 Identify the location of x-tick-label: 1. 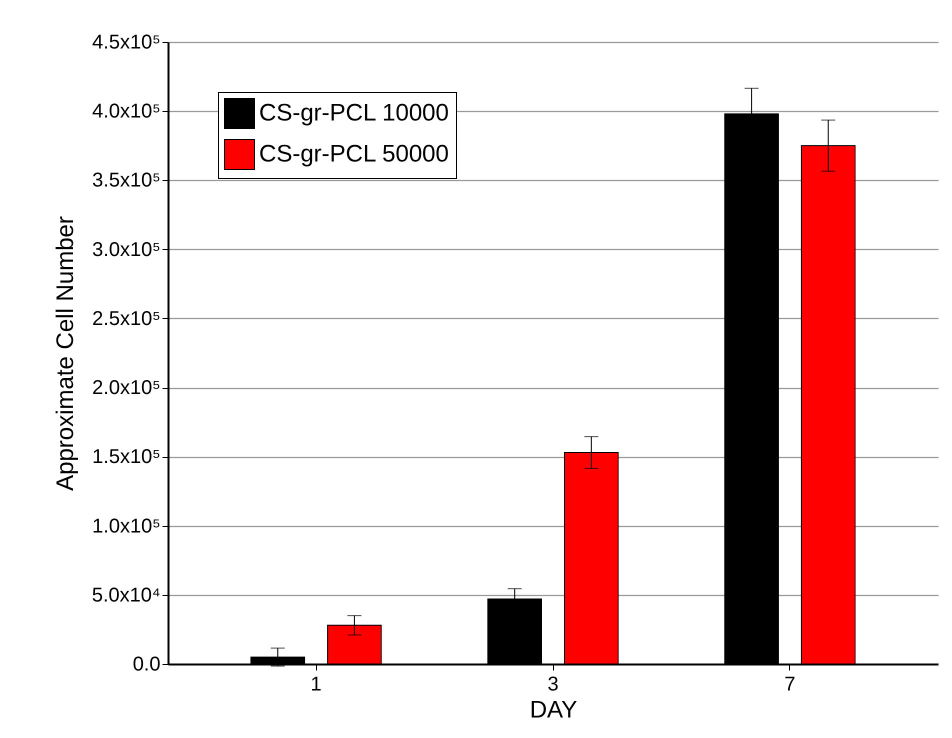
(316, 685).